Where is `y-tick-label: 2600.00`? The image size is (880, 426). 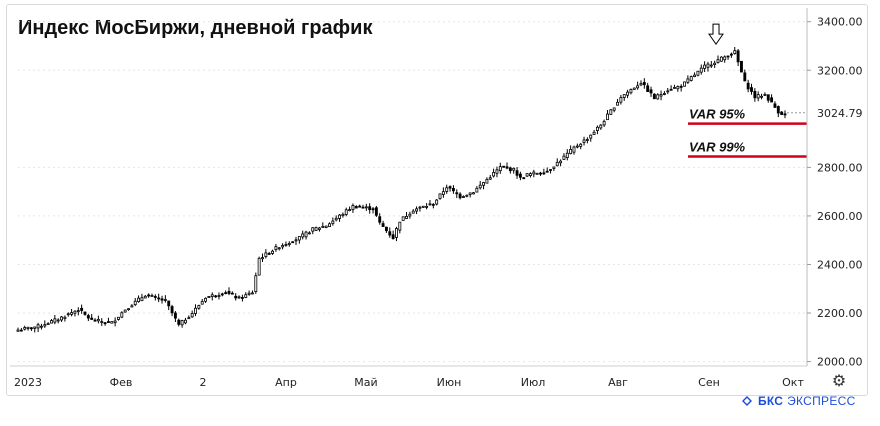 y-tick-label: 2600.00 is located at coordinates (840, 216).